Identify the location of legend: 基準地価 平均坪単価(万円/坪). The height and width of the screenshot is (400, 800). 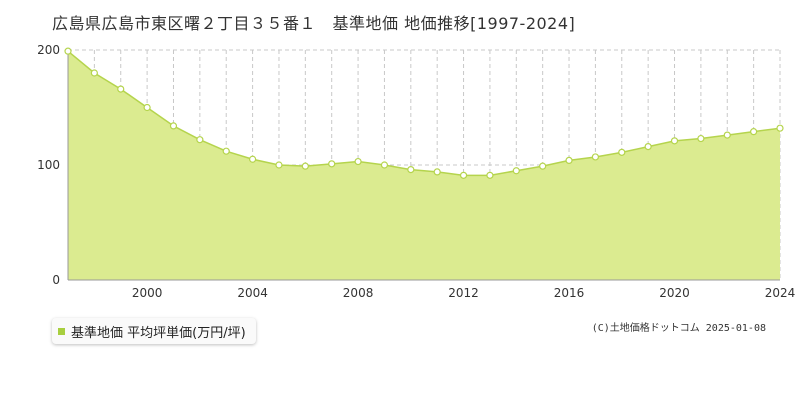
(154, 331).